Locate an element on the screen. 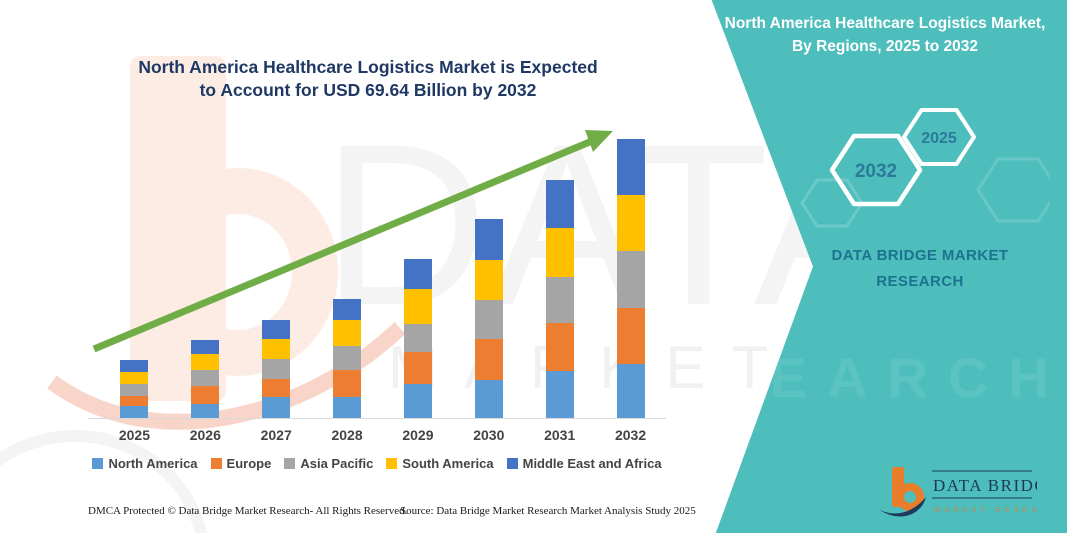  bar-column-2030 is located at coordinates (488, 277).